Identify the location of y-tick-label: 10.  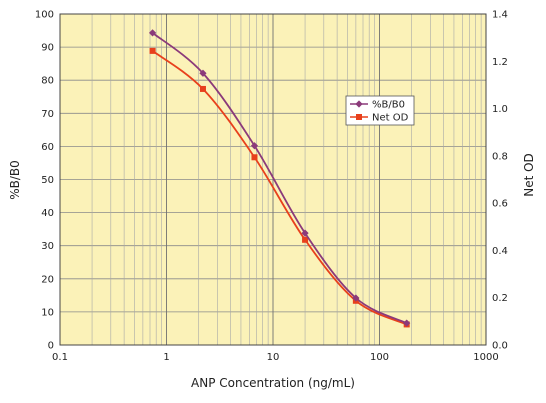
(47, 312).